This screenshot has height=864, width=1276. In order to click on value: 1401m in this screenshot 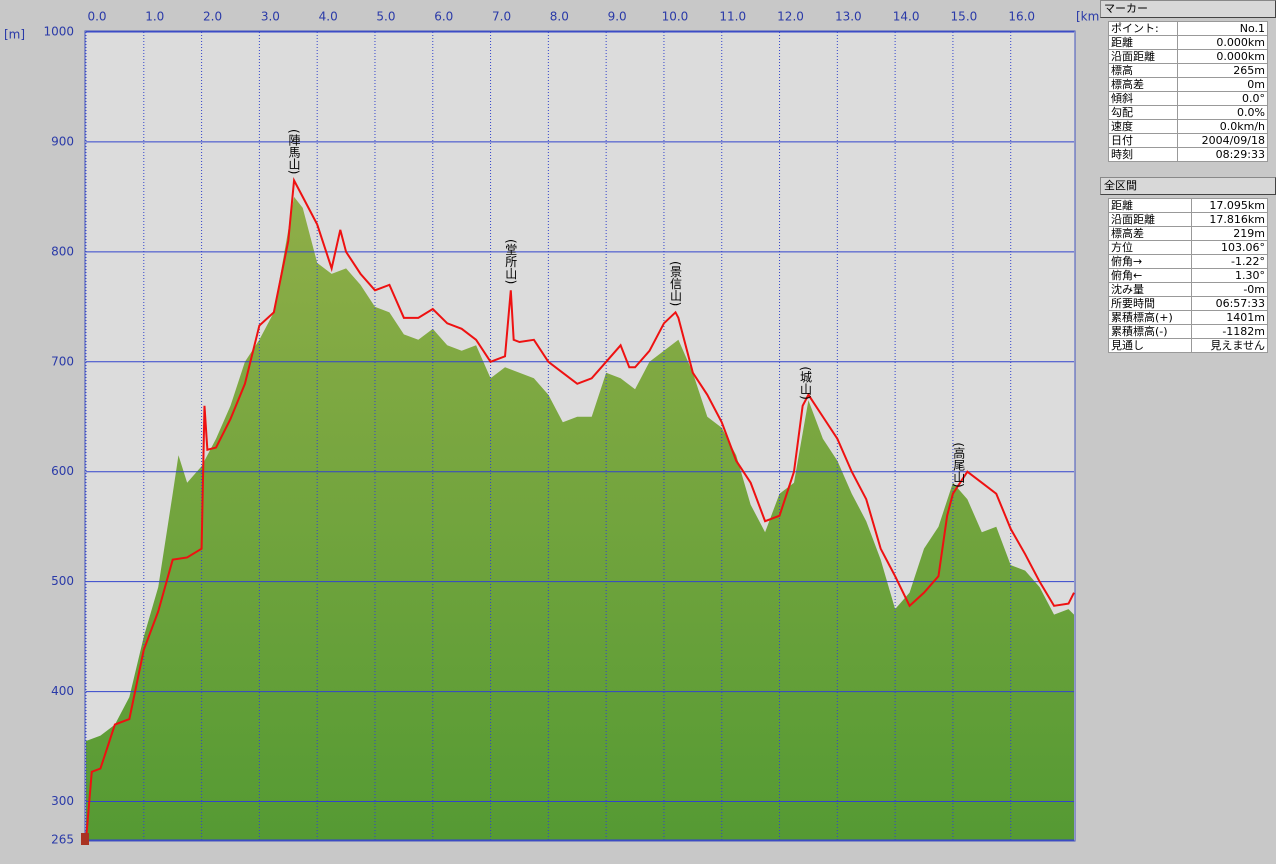, I will do `click(1229, 317)`.